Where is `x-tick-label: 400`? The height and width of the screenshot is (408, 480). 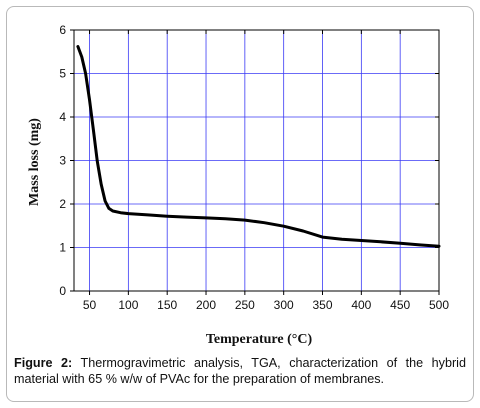
x-tick-label: 400 is located at coordinates (361, 305).